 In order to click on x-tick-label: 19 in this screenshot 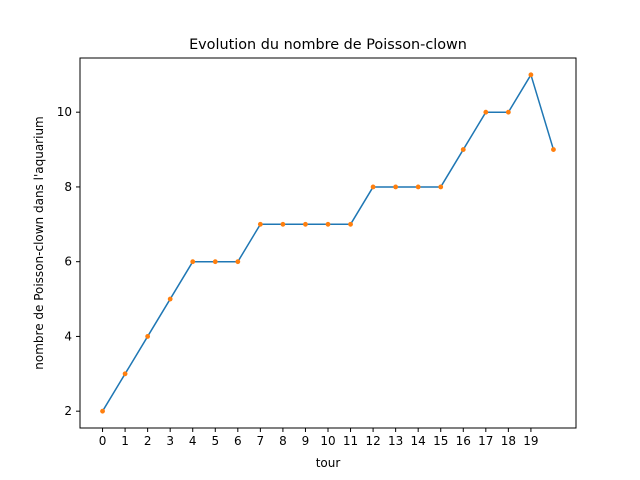, I will do `click(530, 441)`.